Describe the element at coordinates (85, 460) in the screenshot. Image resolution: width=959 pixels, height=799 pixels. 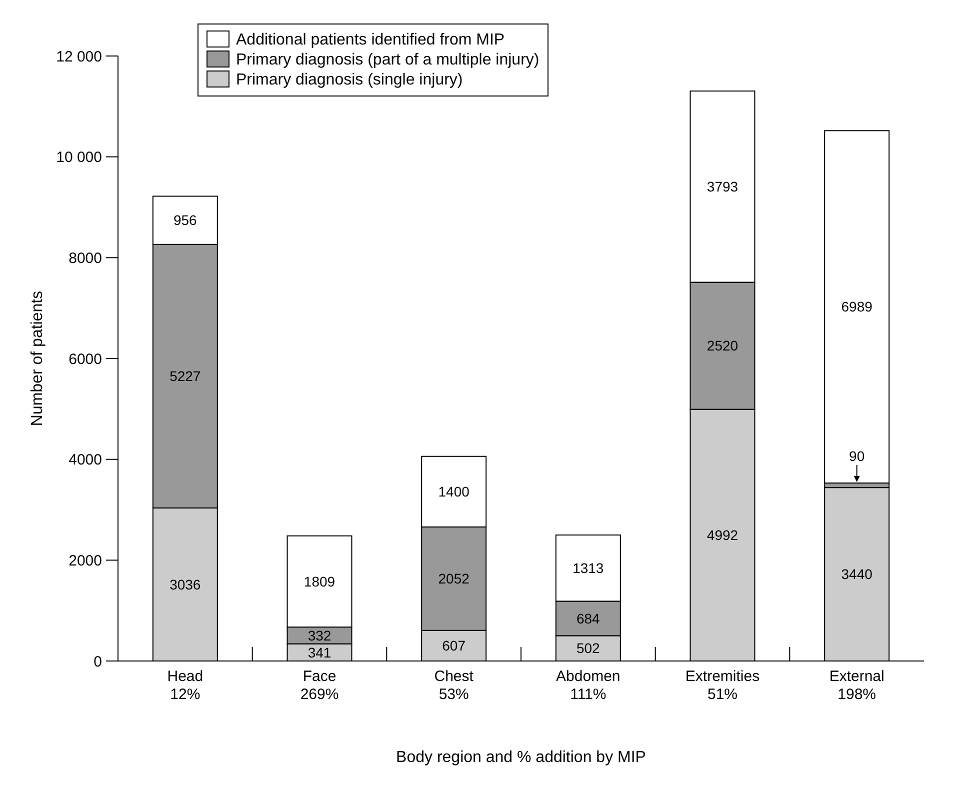
I see `y-tick-label: 4000` at that location.